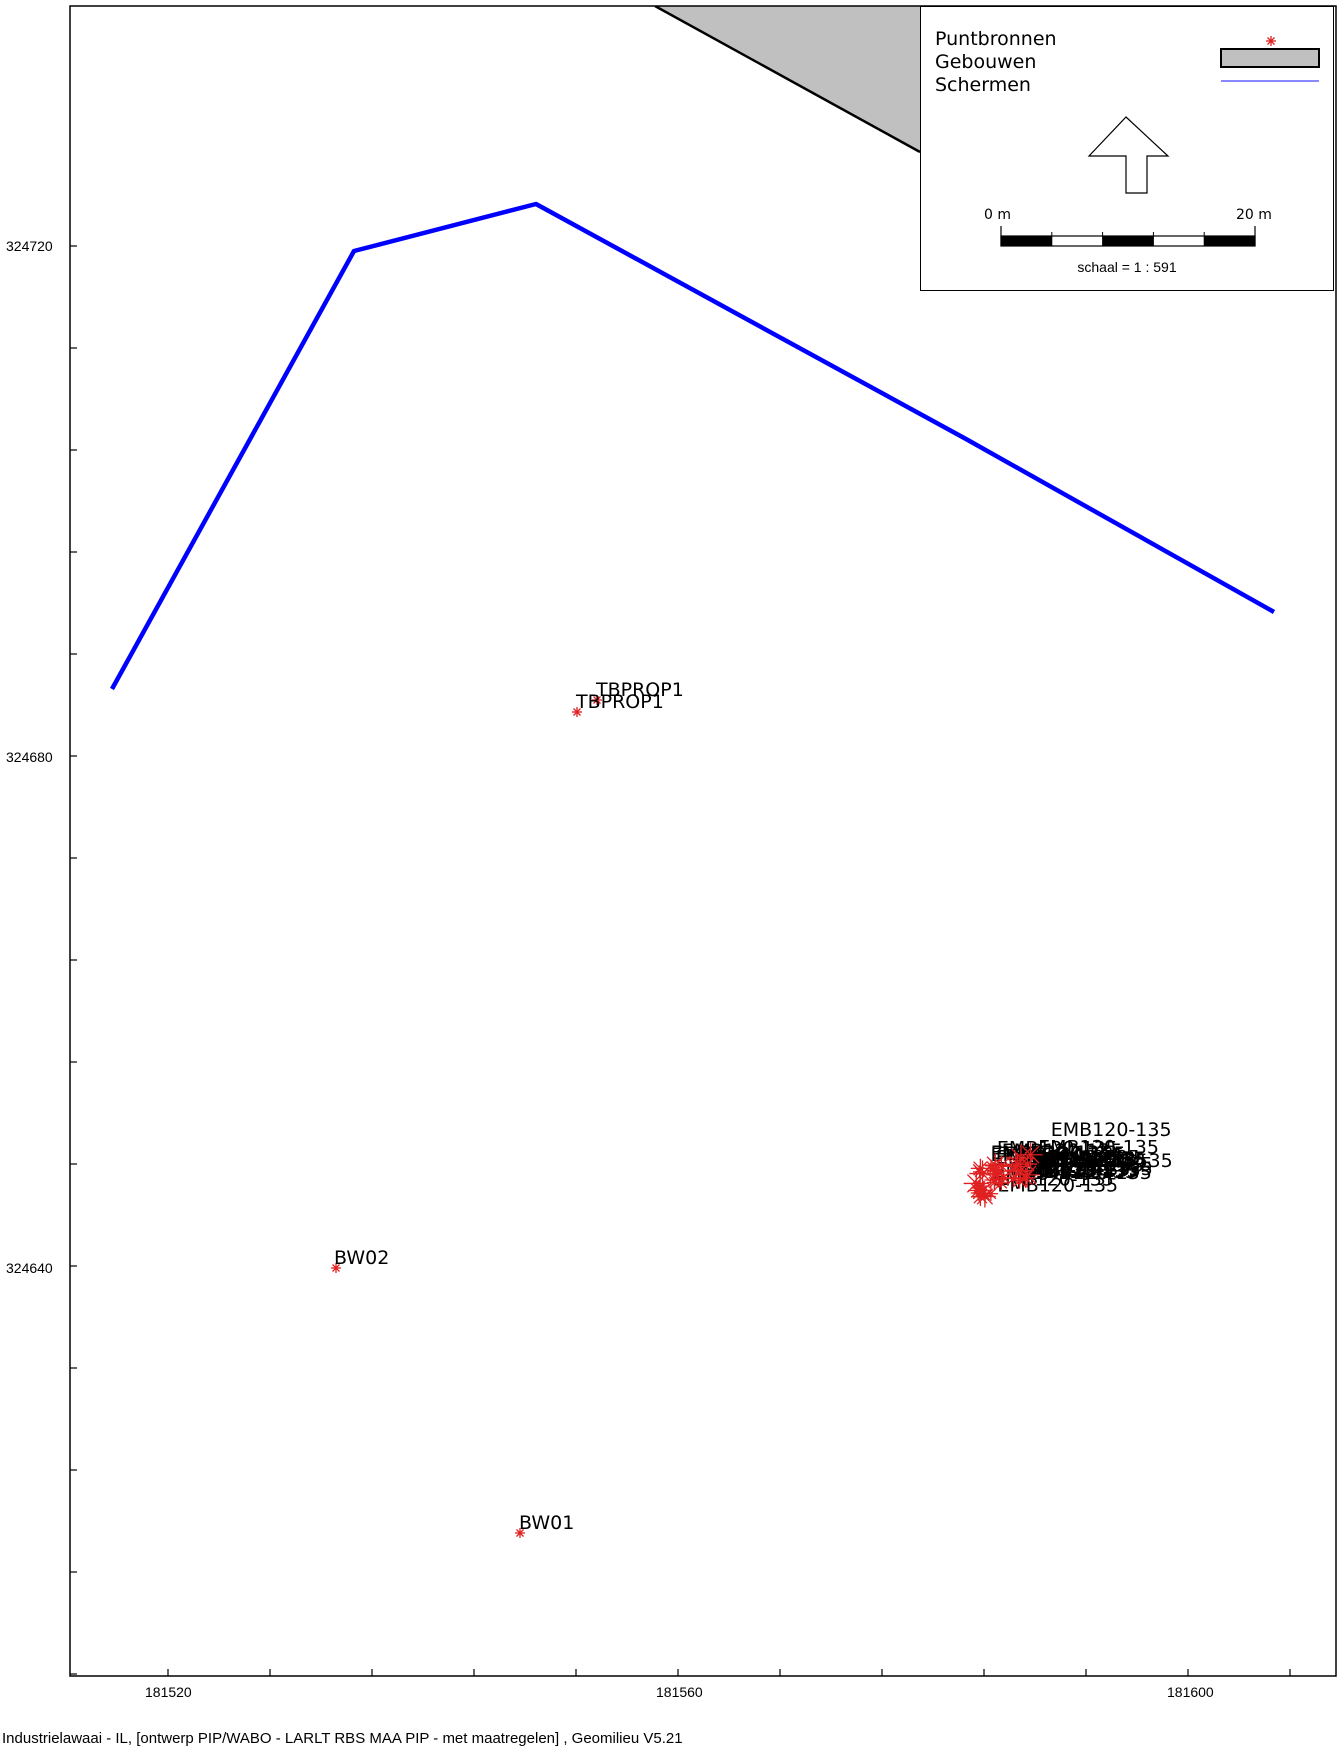  I want to click on building-polygon, so click(802, 83).